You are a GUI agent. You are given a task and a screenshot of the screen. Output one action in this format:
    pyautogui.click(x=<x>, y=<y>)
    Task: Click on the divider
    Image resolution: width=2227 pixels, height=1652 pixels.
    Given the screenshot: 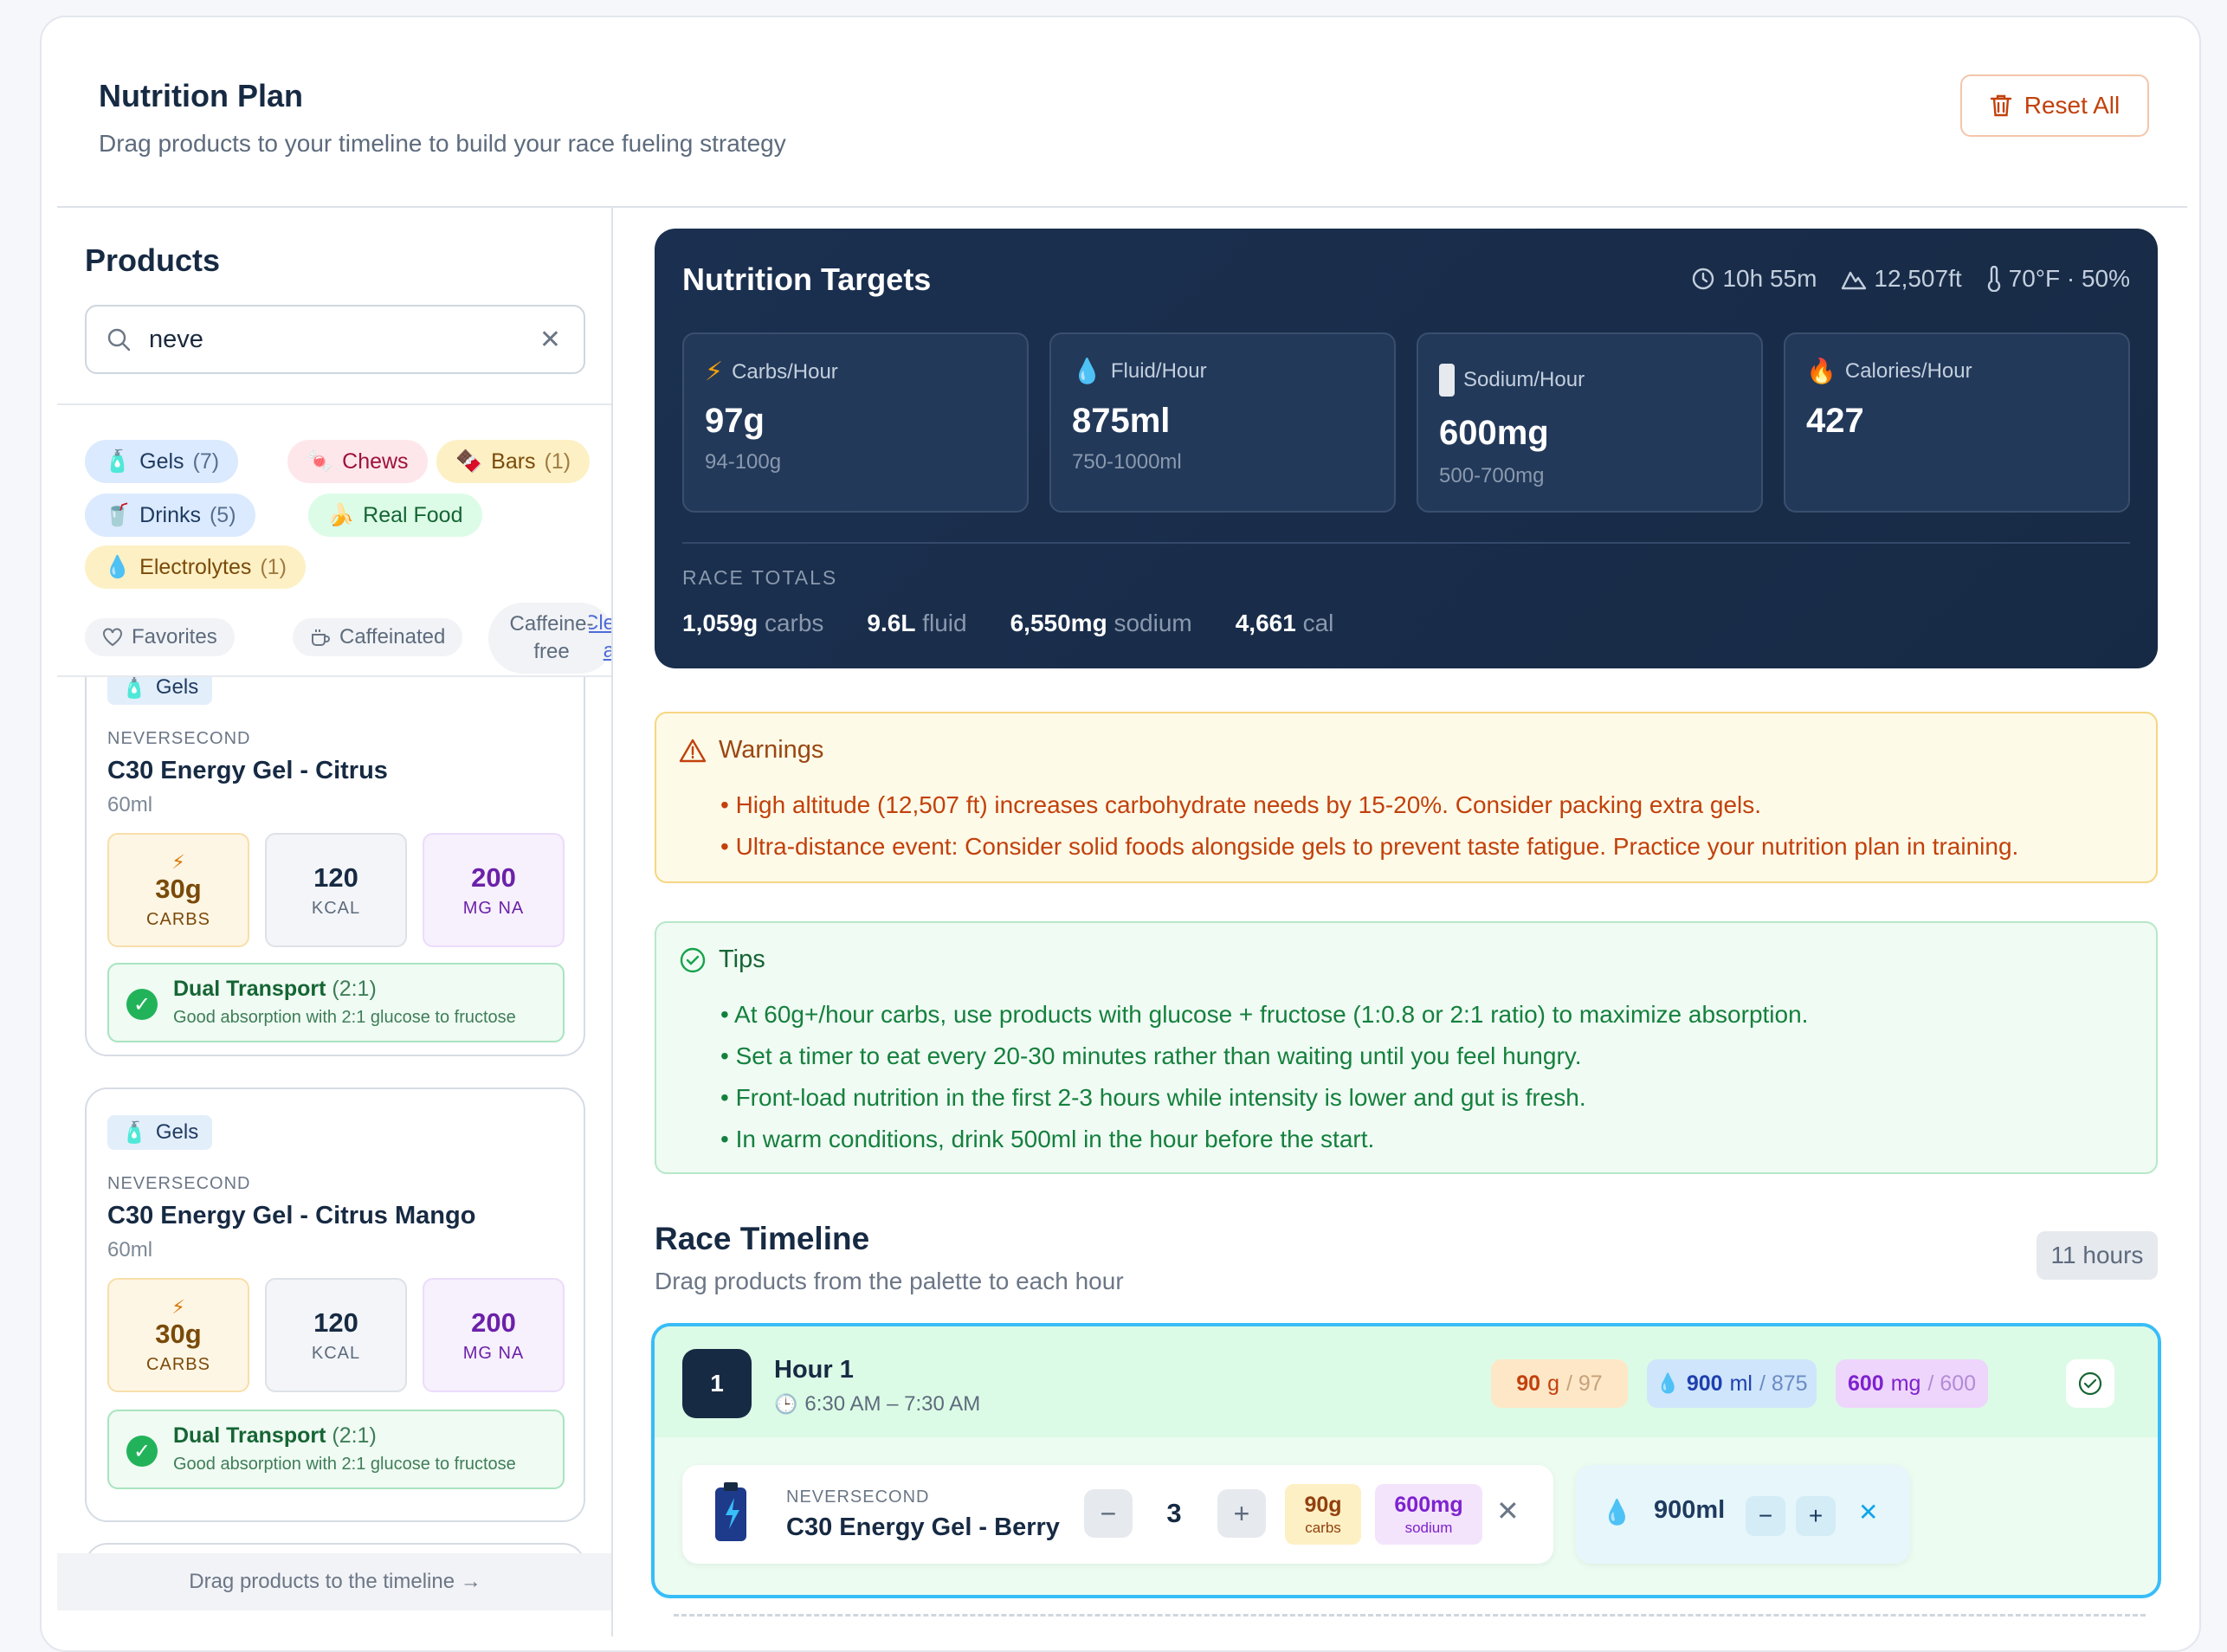 What is the action you would take?
    pyautogui.click(x=1406, y=543)
    